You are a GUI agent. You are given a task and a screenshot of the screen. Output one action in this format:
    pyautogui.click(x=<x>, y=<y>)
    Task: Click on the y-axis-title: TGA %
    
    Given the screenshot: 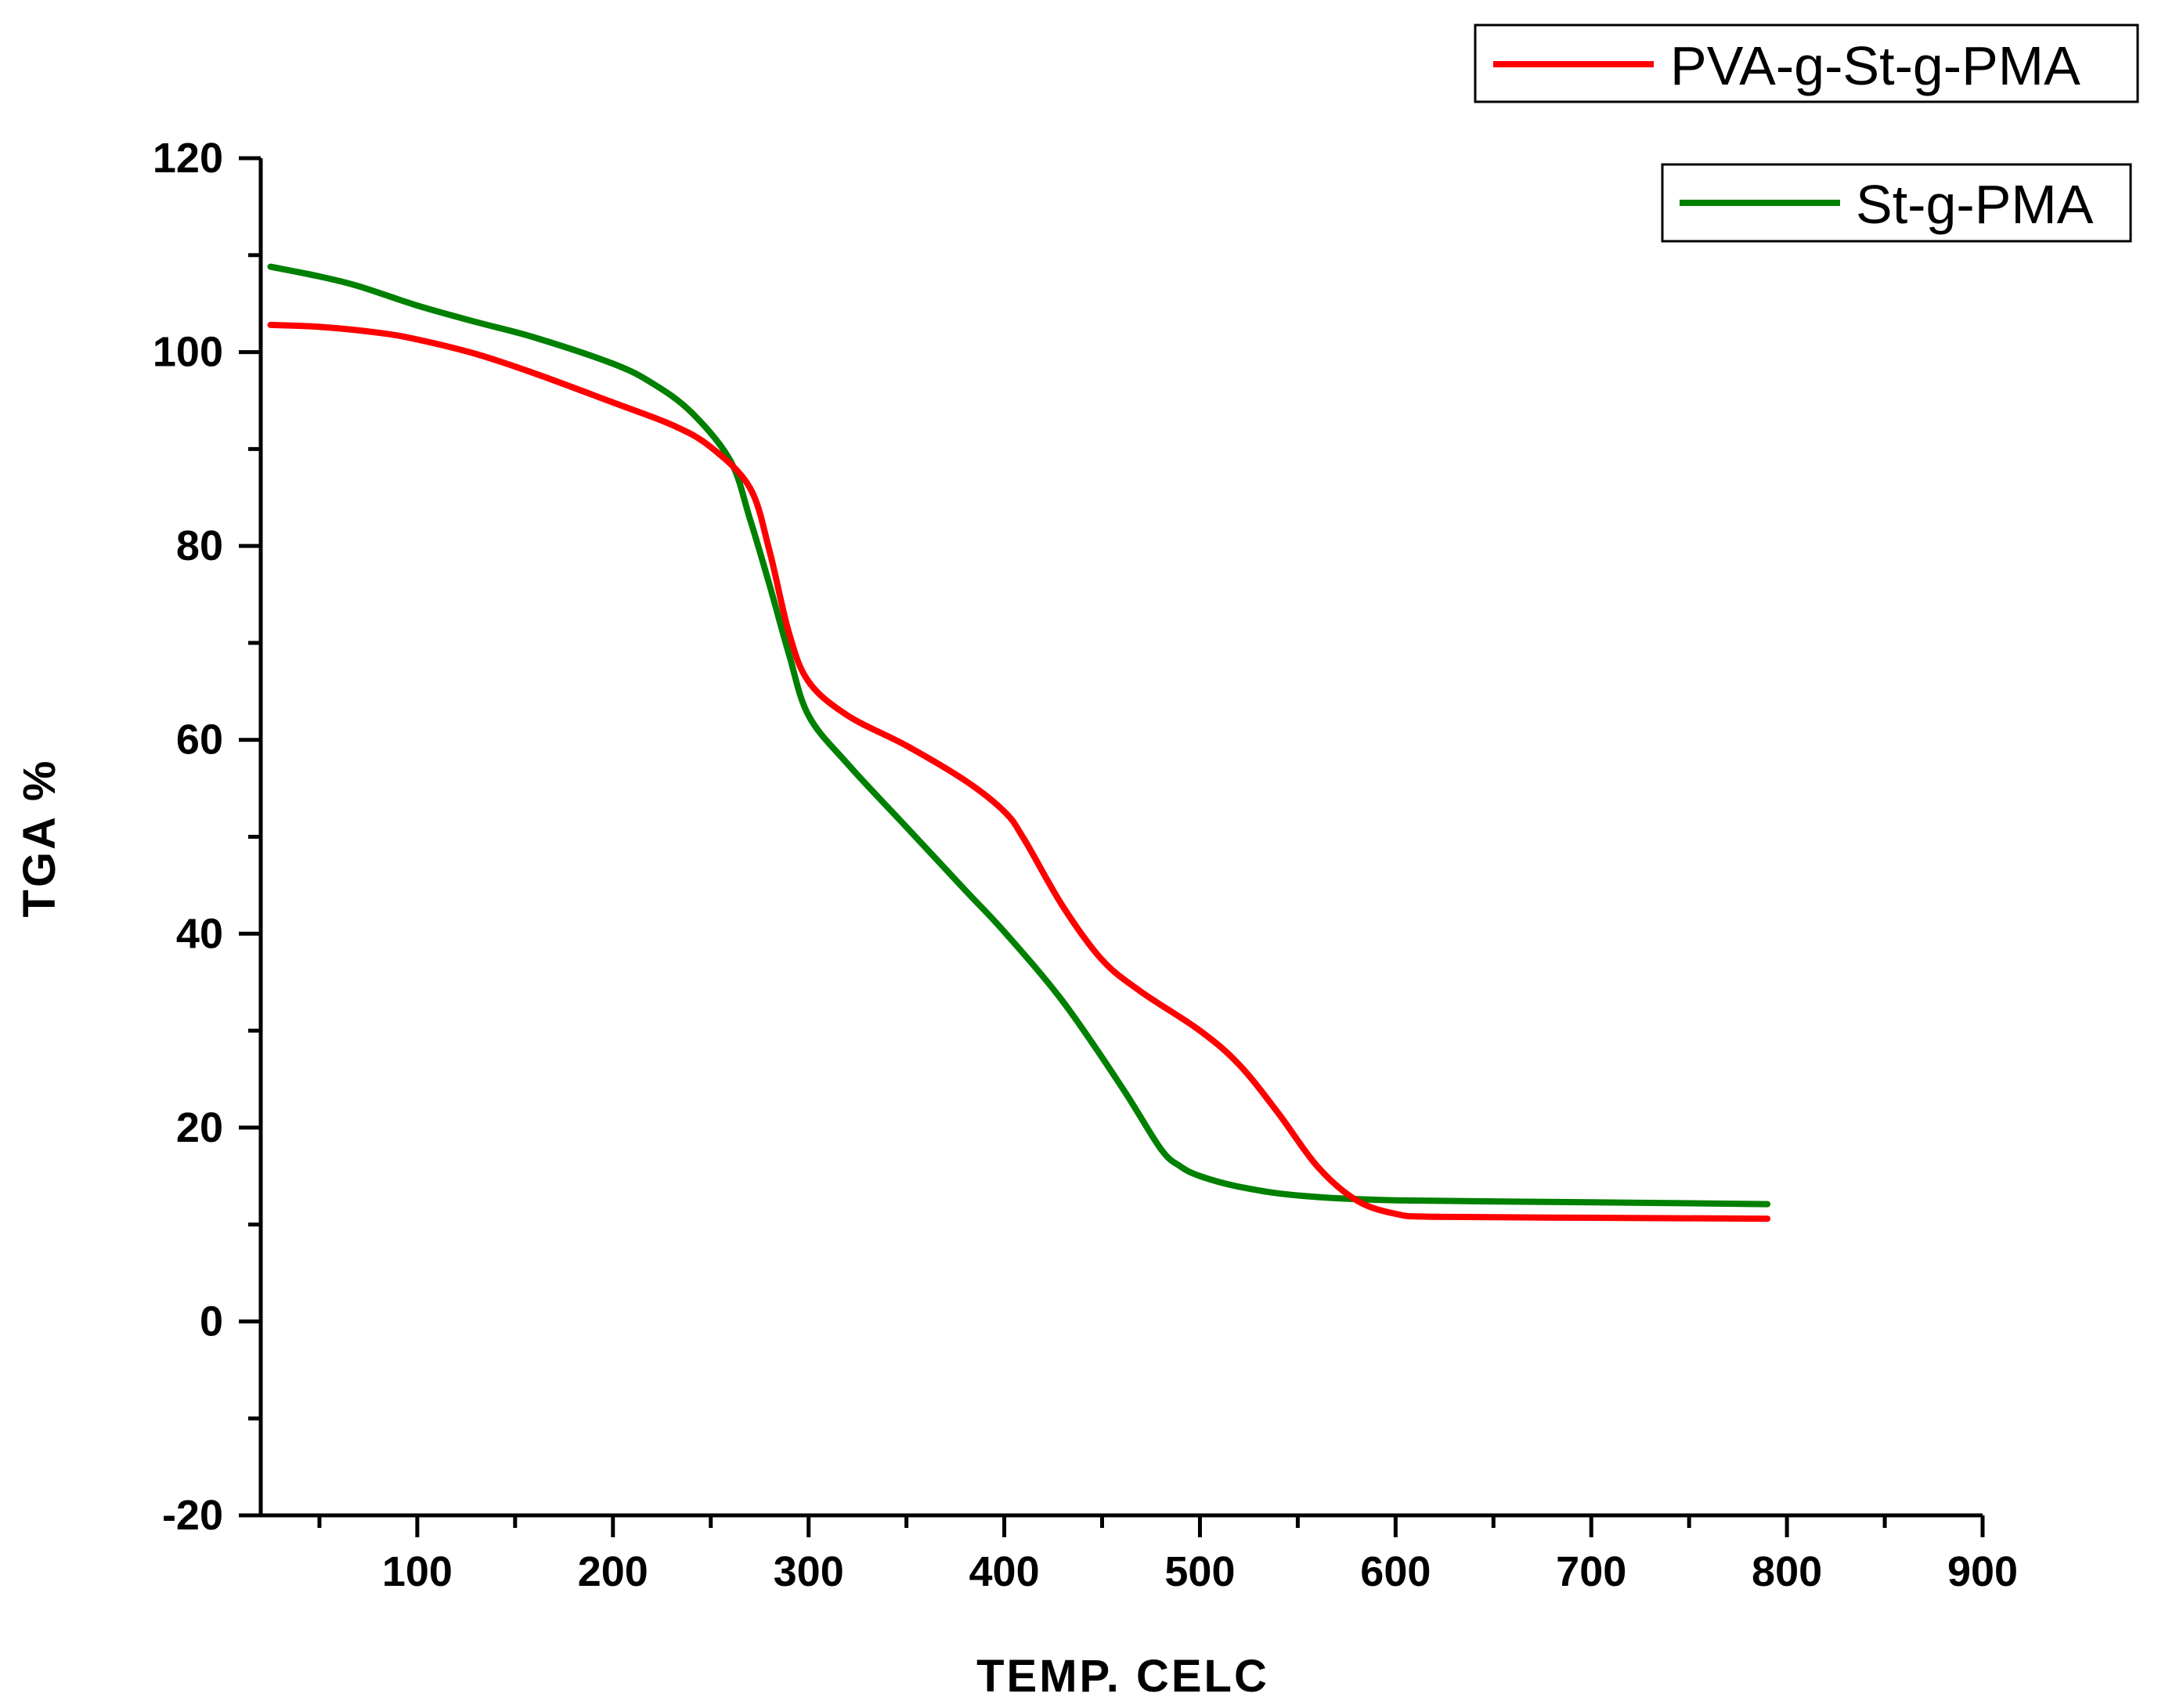 What is the action you would take?
    pyautogui.click(x=39, y=838)
    